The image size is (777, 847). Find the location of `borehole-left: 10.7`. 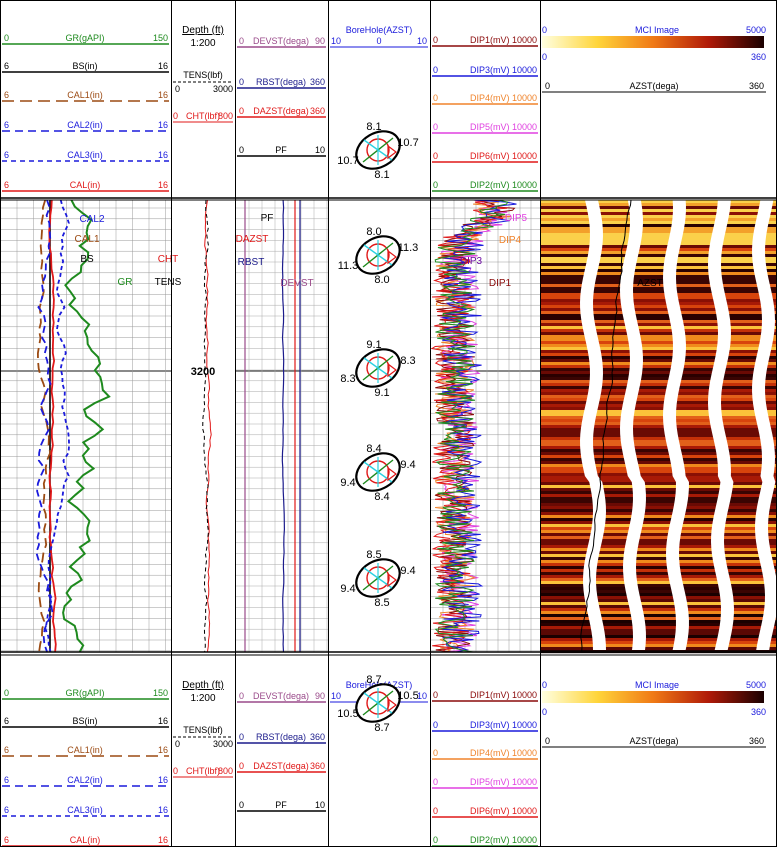

borehole-left: 10.7 is located at coordinates (347, 161).